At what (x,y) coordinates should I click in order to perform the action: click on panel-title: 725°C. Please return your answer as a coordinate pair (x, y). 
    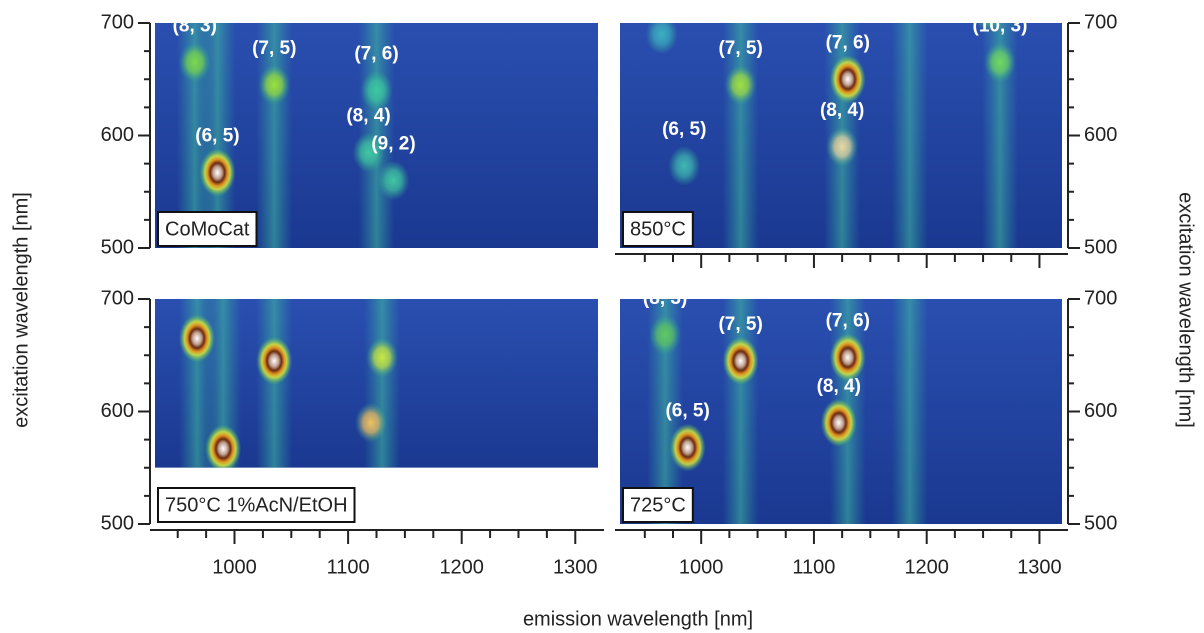
    Looking at the image, I should click on (658, 505).